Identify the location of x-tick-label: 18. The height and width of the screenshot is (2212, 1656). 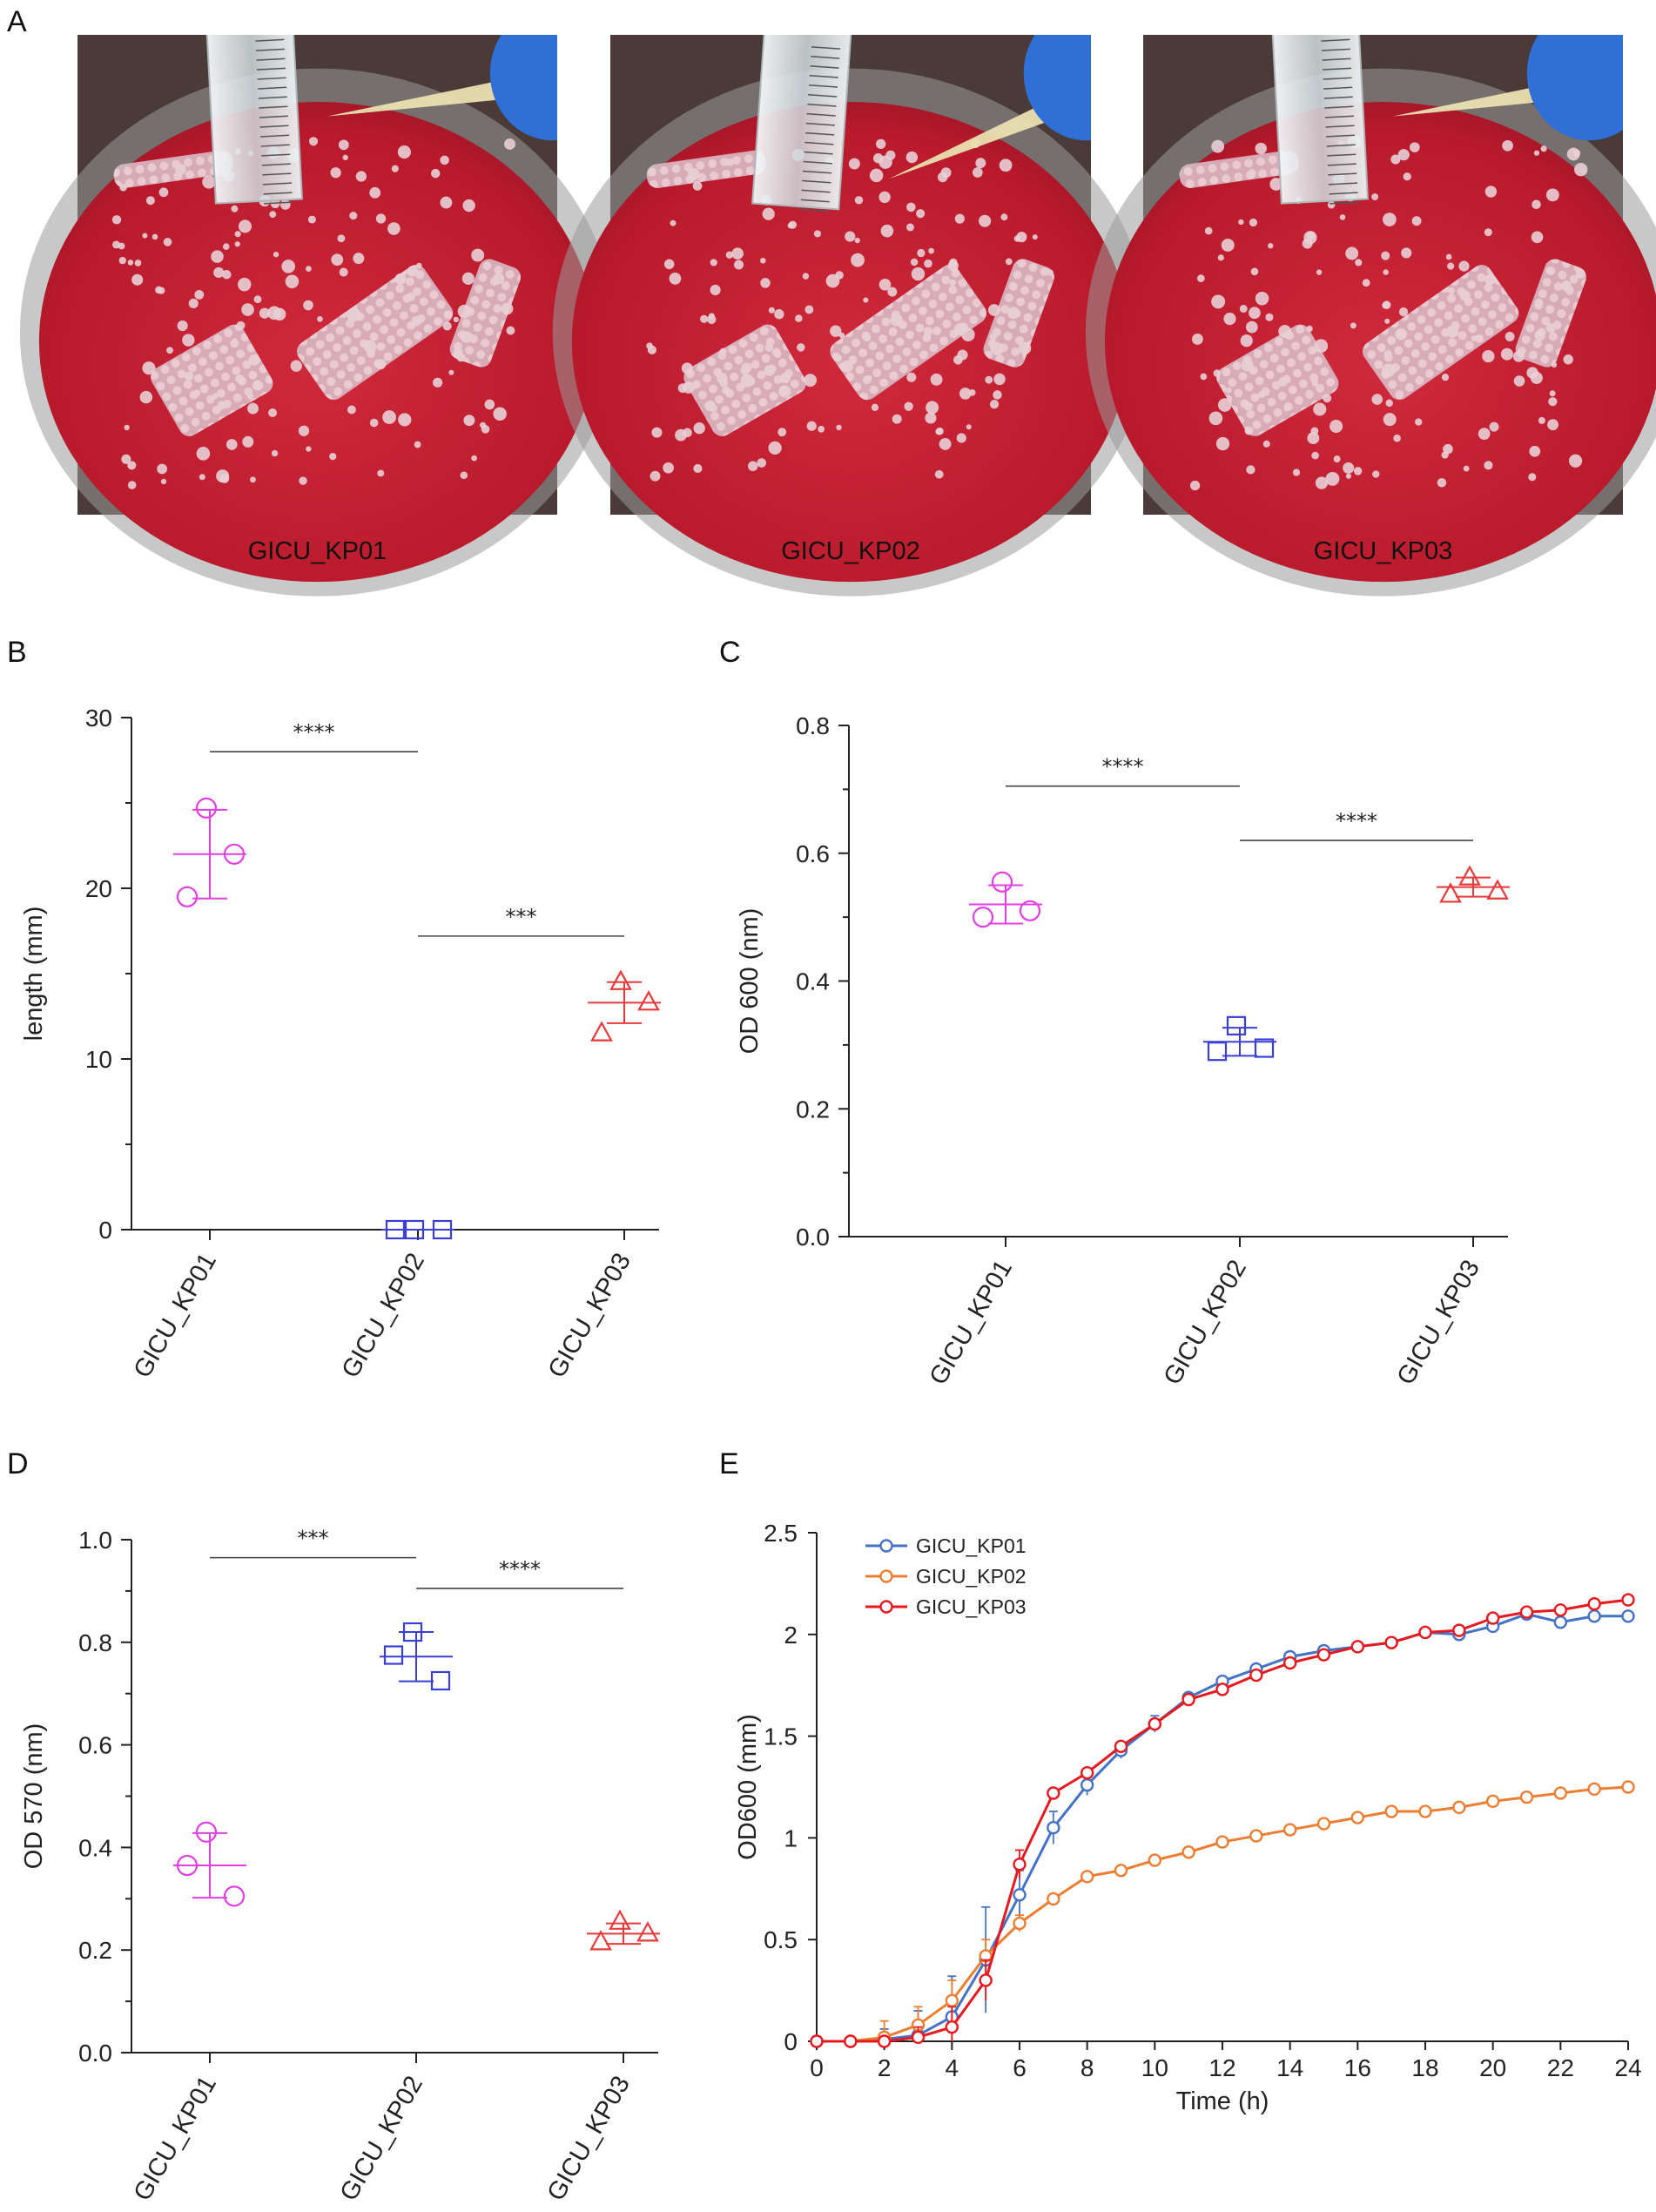
(1424, 2068).